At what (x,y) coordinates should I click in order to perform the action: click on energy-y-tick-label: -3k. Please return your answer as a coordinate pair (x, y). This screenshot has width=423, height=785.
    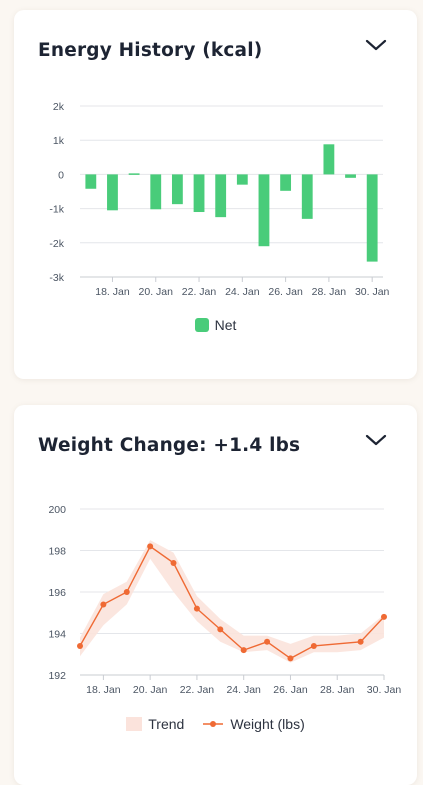
    Looking at the image, I should click on (56, 278).